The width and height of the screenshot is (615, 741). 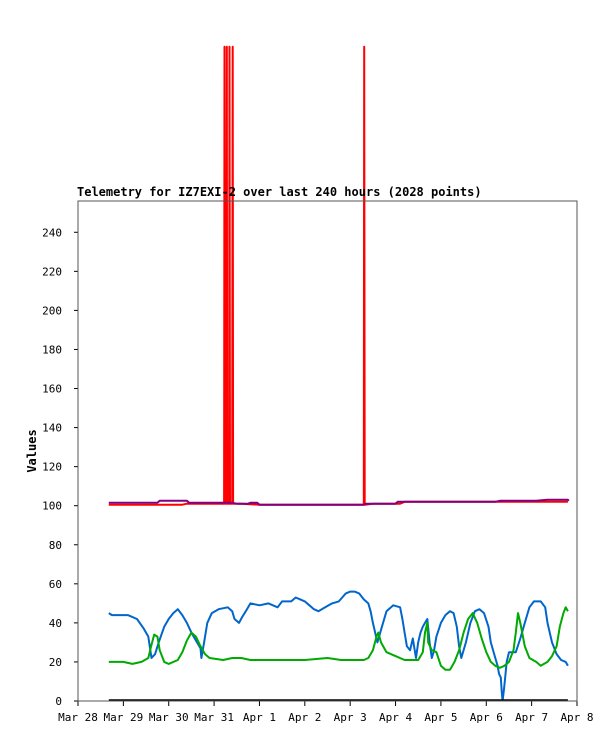 I want to click on y-tick-label: 40, so click(x=55, y=623).